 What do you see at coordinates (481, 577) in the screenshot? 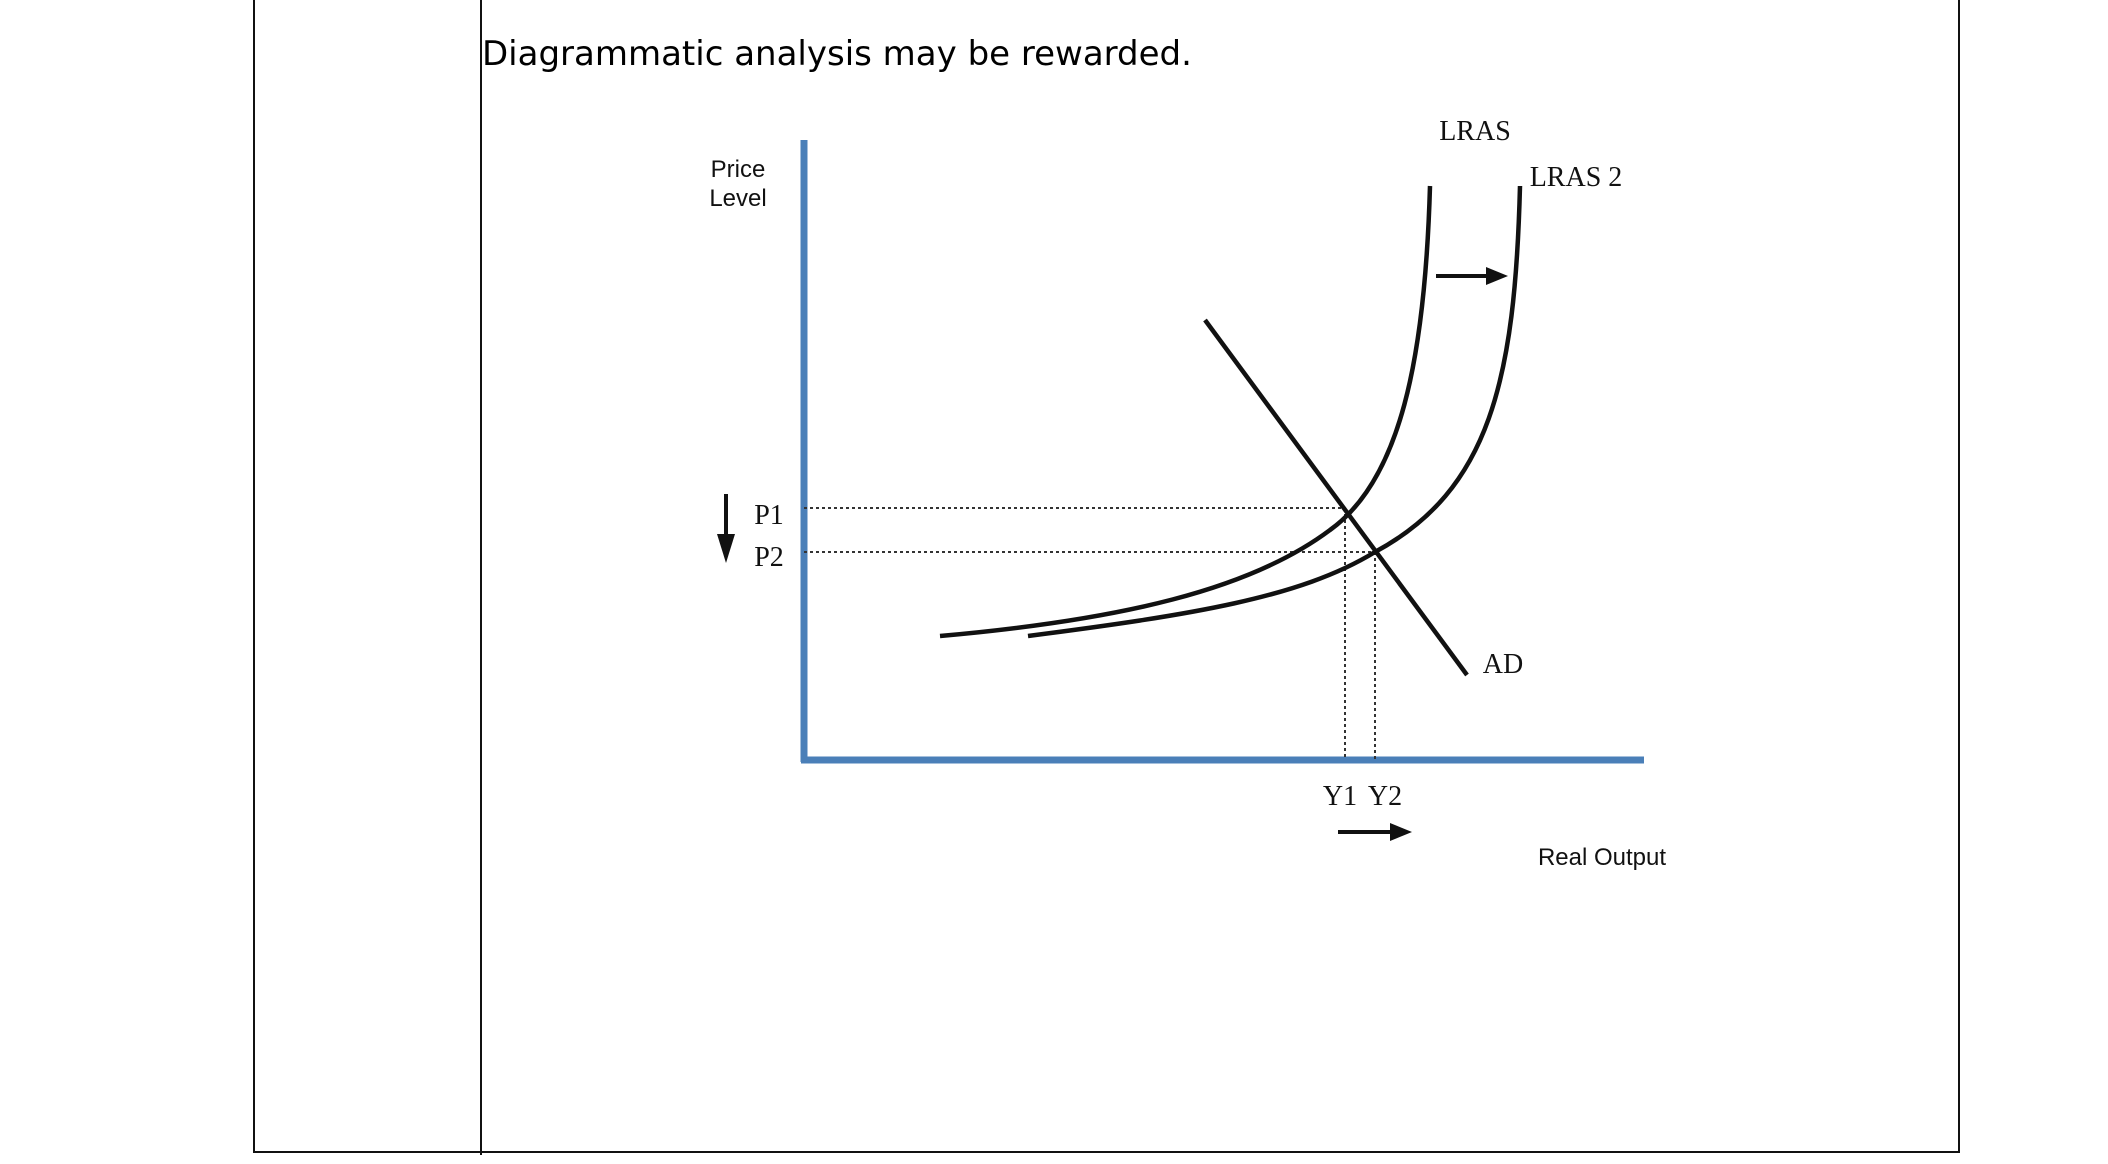
I see `column-divider` at bounding box center [481, 577].